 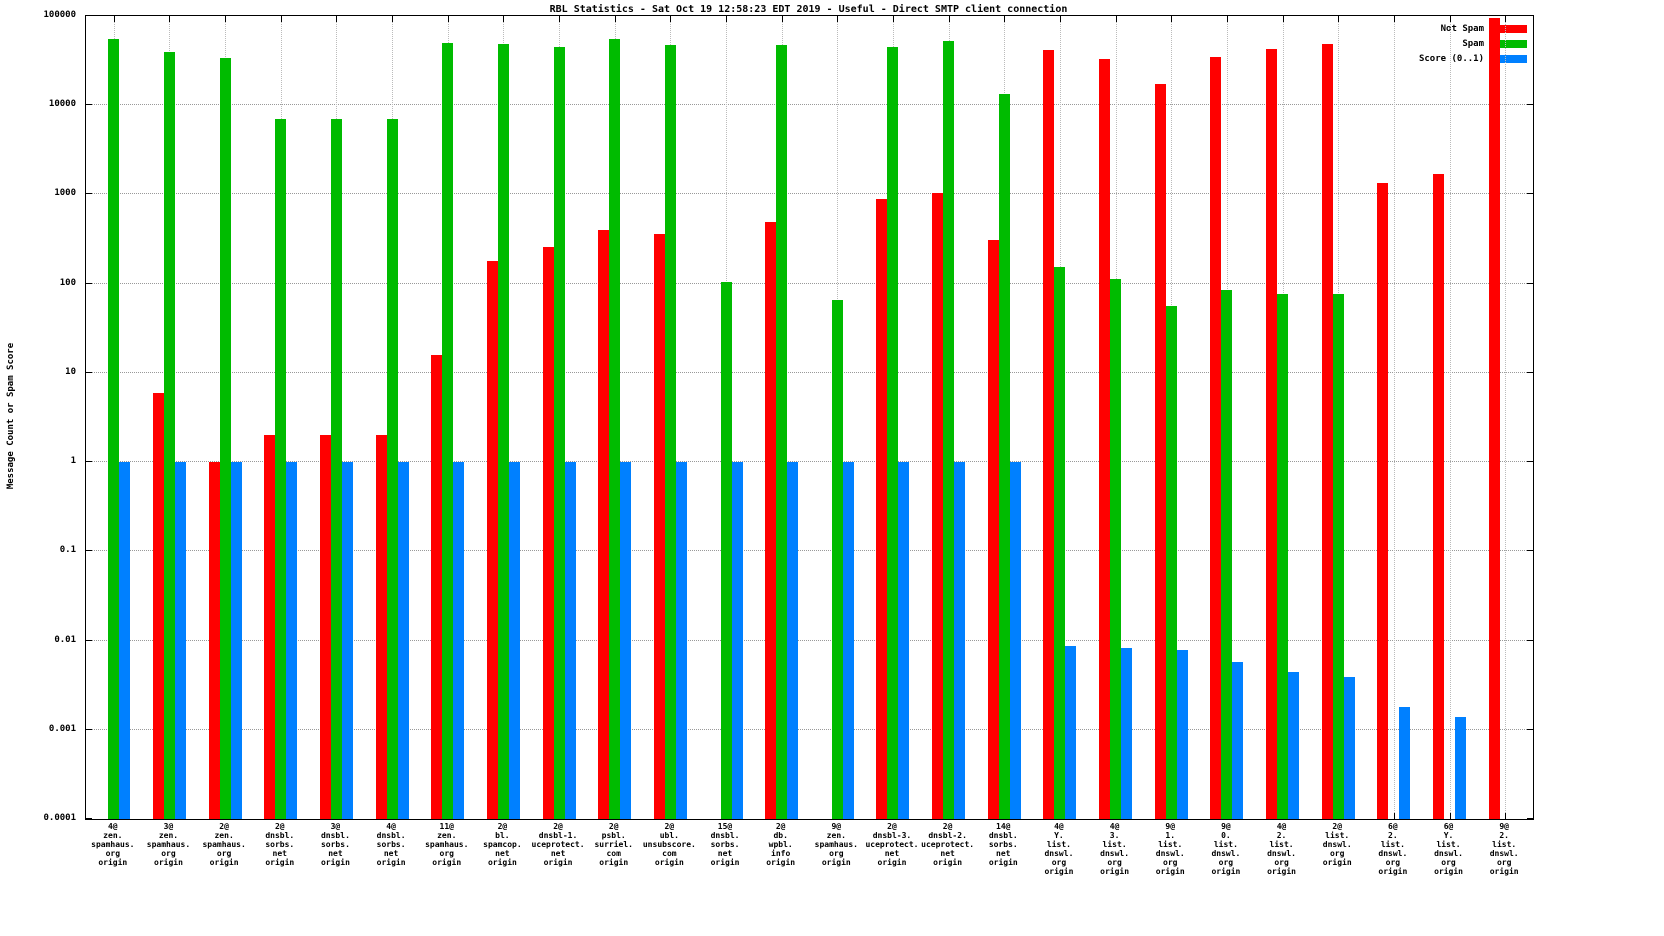 What do you see at coordinates (836, 835) in the screenshot?
I see `x-tick-label-line: zen.` at bounding box center [836, 835].